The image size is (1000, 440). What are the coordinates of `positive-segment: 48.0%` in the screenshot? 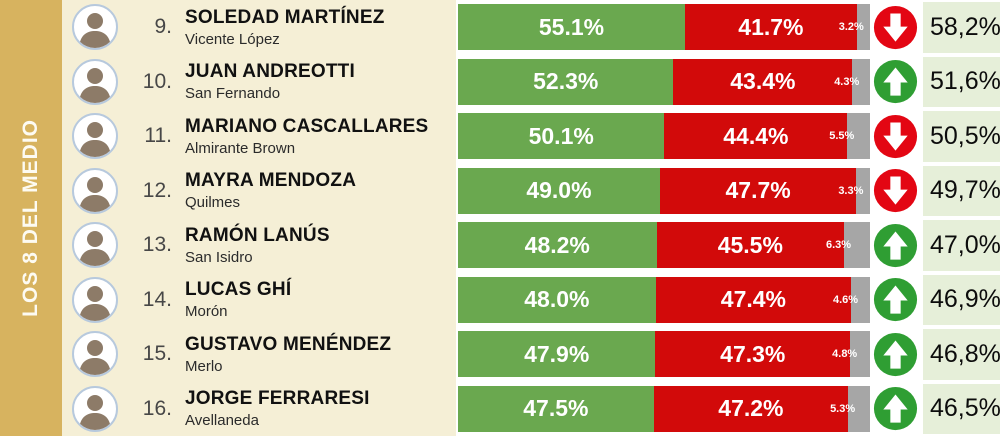 It's located at (557, 299).